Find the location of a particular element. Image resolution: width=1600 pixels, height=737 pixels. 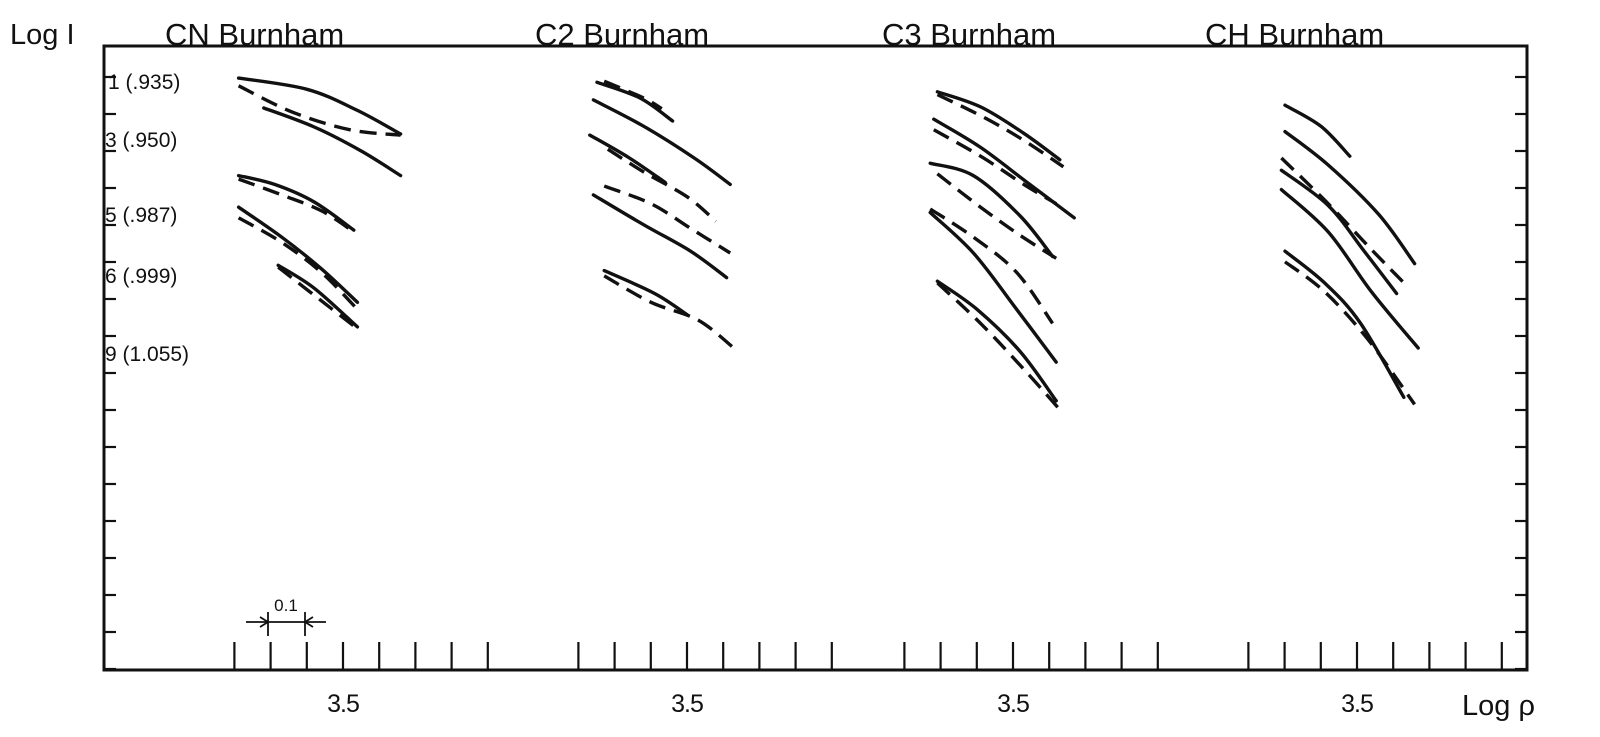

y-axis-label: Log I is located at coordinates (42, 35).